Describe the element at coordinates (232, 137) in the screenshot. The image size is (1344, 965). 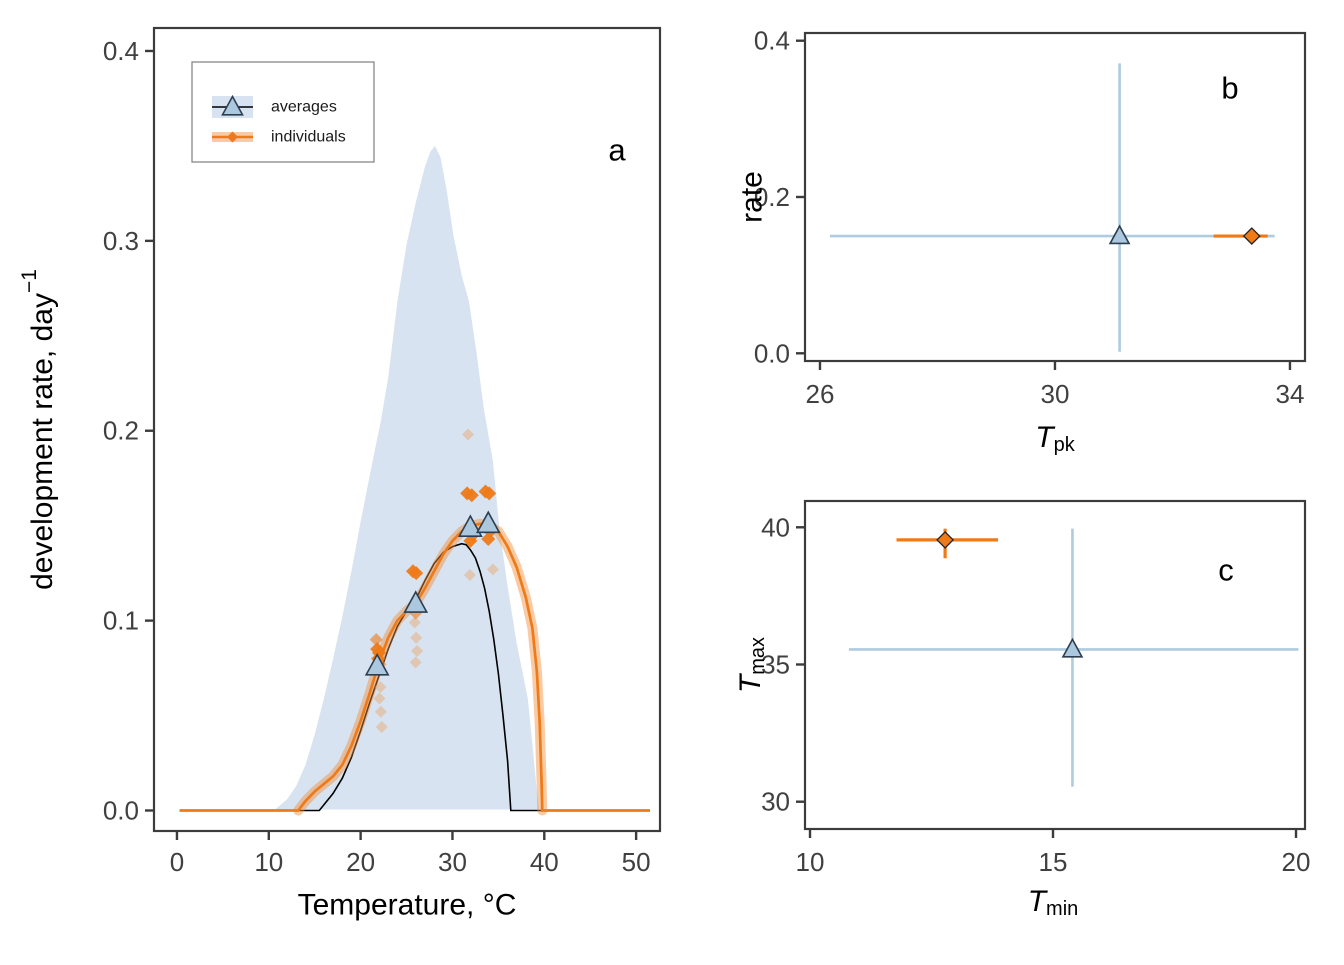
I see `legend-individuals-diamond-icon` at that location.